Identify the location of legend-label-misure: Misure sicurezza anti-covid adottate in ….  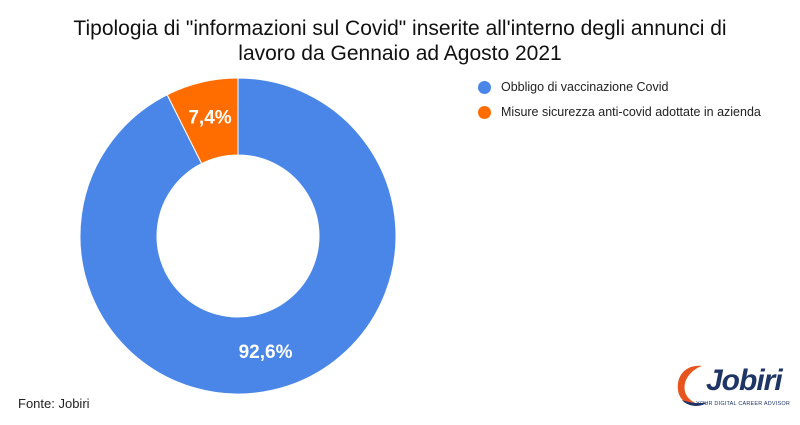
(631, 112).